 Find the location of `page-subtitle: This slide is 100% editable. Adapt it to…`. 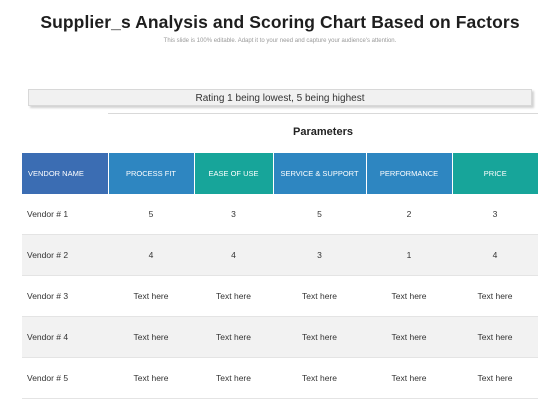

page-subtitle: This slide is 100% editable. Adapt it to… is located at coordinates (280, 41).